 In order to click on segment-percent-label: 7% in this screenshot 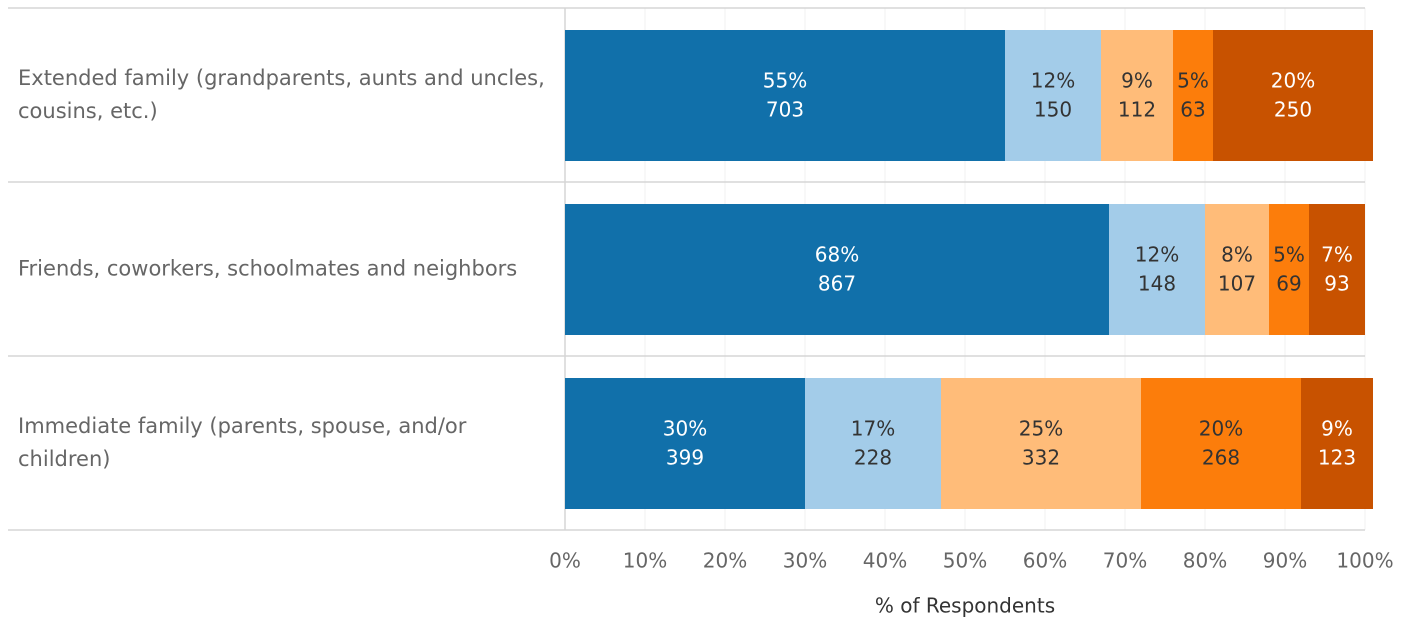, I will do `click(1337, 255)`.